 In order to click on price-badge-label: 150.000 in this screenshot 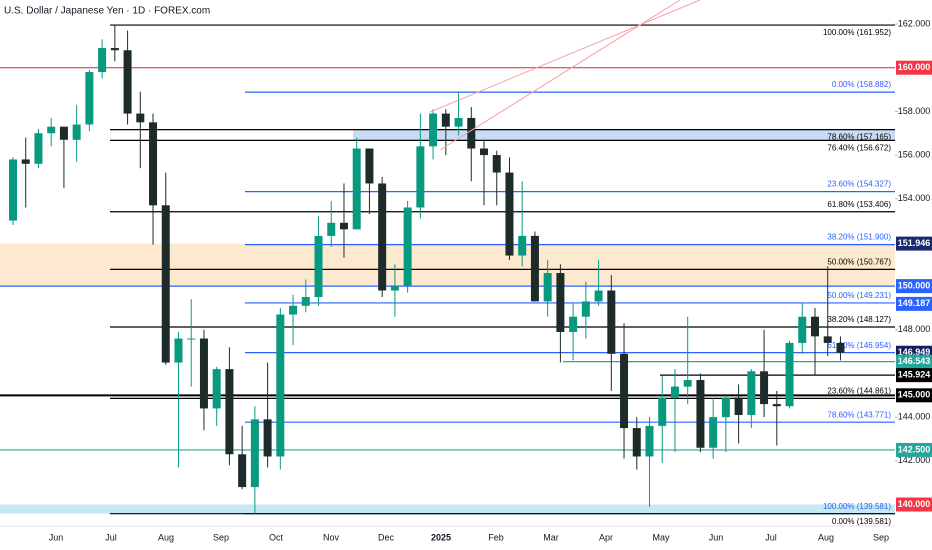, I will do `click(914, 285)`.